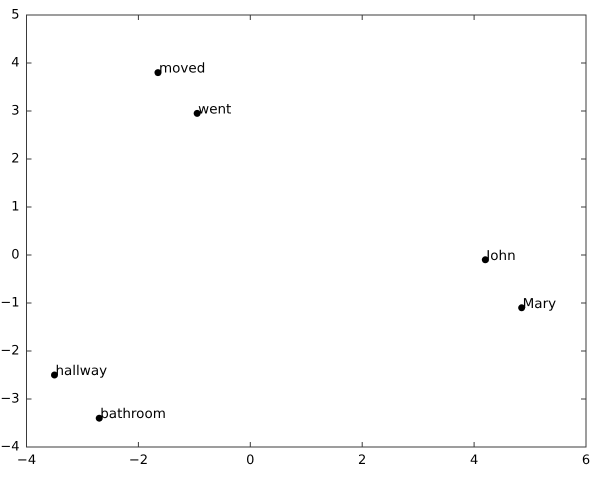  What do you see at coordinates (362, 460) in the screenshot?
I see `x-tick-label: 2` at bounding box center [362, 460].